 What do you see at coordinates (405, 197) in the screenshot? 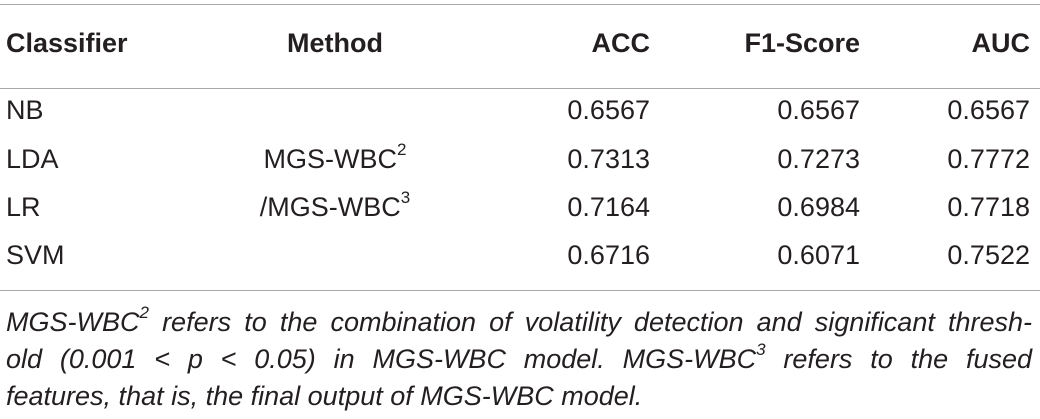
I see `method-superscript: 3` at bounding box center [405, 197].